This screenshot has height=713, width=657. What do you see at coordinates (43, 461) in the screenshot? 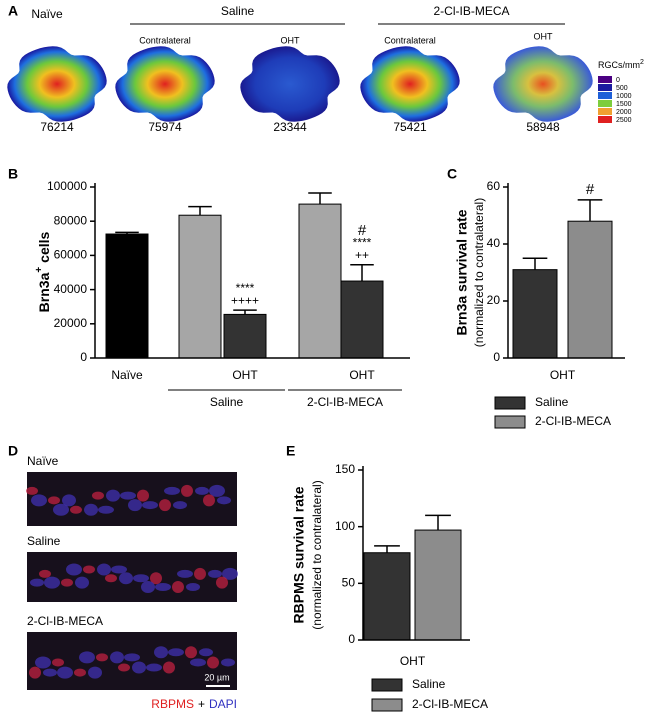
I see `micrograph-label: Naïve` at bounding box center [43, 461].